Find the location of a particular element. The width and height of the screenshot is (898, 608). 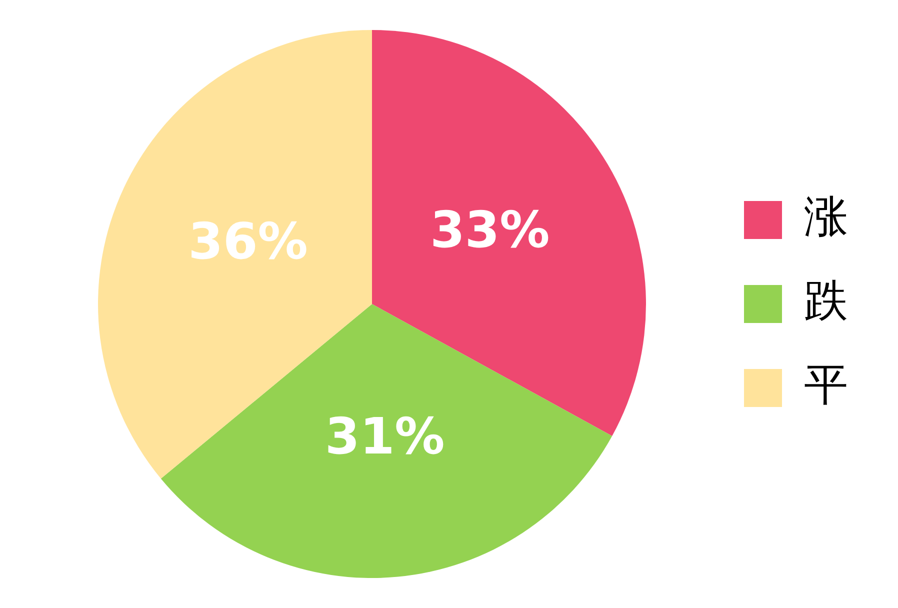

data-label: 33% is located at coordinates (490, 230).